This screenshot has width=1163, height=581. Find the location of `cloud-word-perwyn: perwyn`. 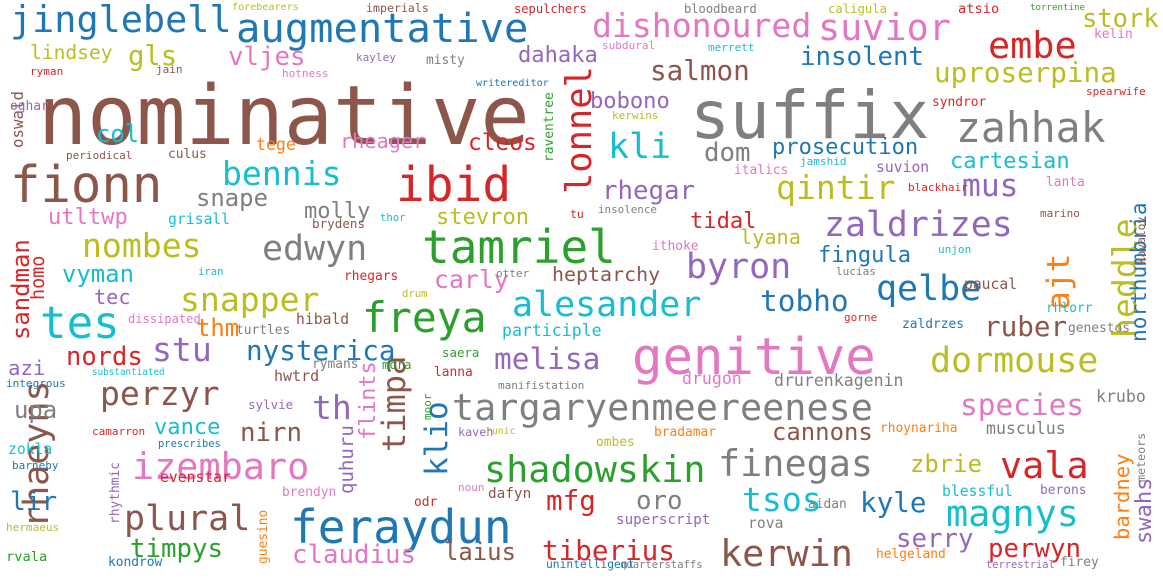

cloud-word-perwyn: perwyn is located at coordinates (1035, 549).